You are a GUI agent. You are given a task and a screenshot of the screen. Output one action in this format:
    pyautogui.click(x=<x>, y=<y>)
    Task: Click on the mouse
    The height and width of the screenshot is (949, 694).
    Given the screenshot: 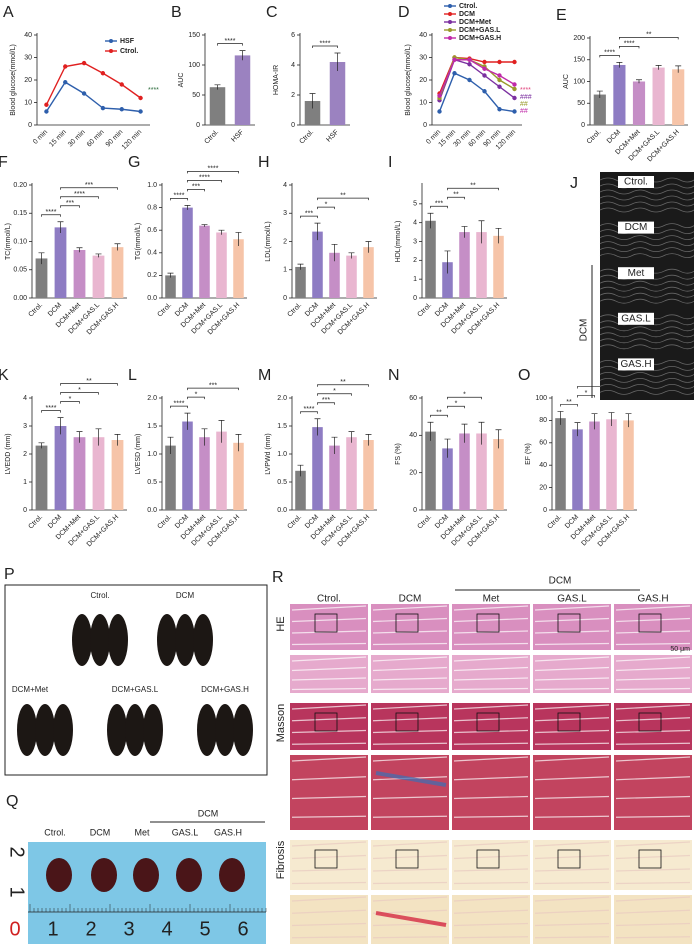 What is the action you would take?
    pyautogui.click(x=207, y=730)
    